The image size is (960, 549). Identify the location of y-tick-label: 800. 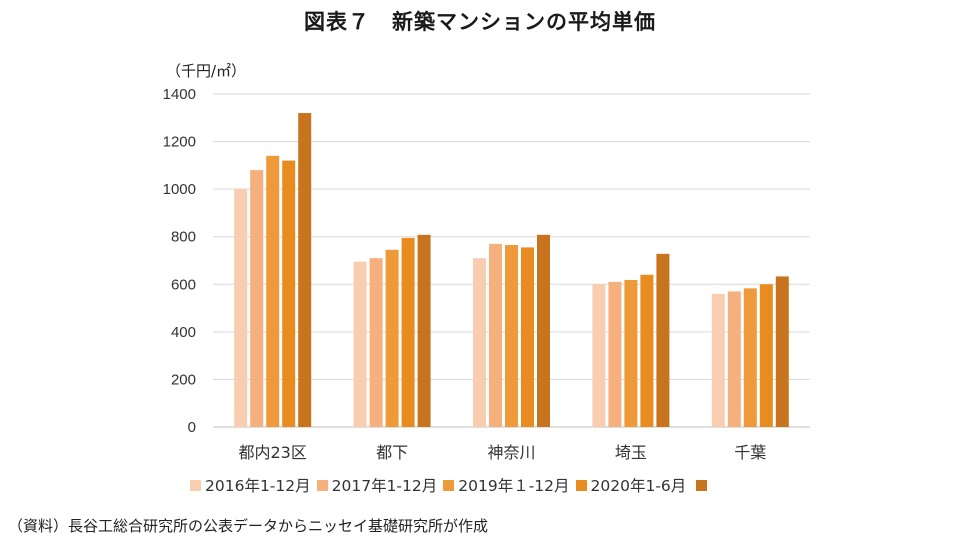
(183, 237).